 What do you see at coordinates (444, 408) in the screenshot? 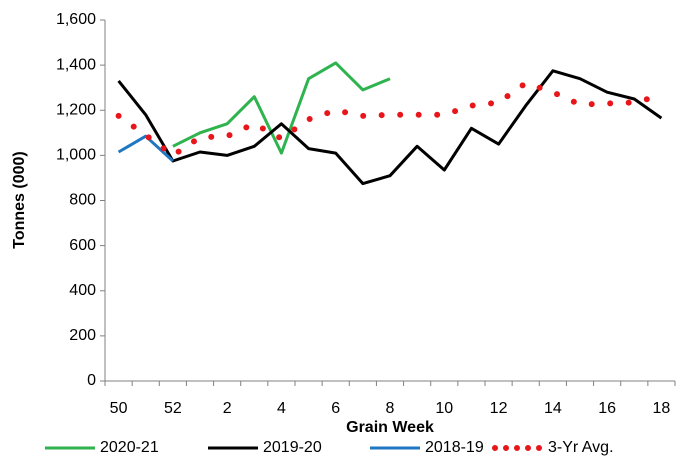
I see `x-tick-label: 10` at bounding box center [444, 408].